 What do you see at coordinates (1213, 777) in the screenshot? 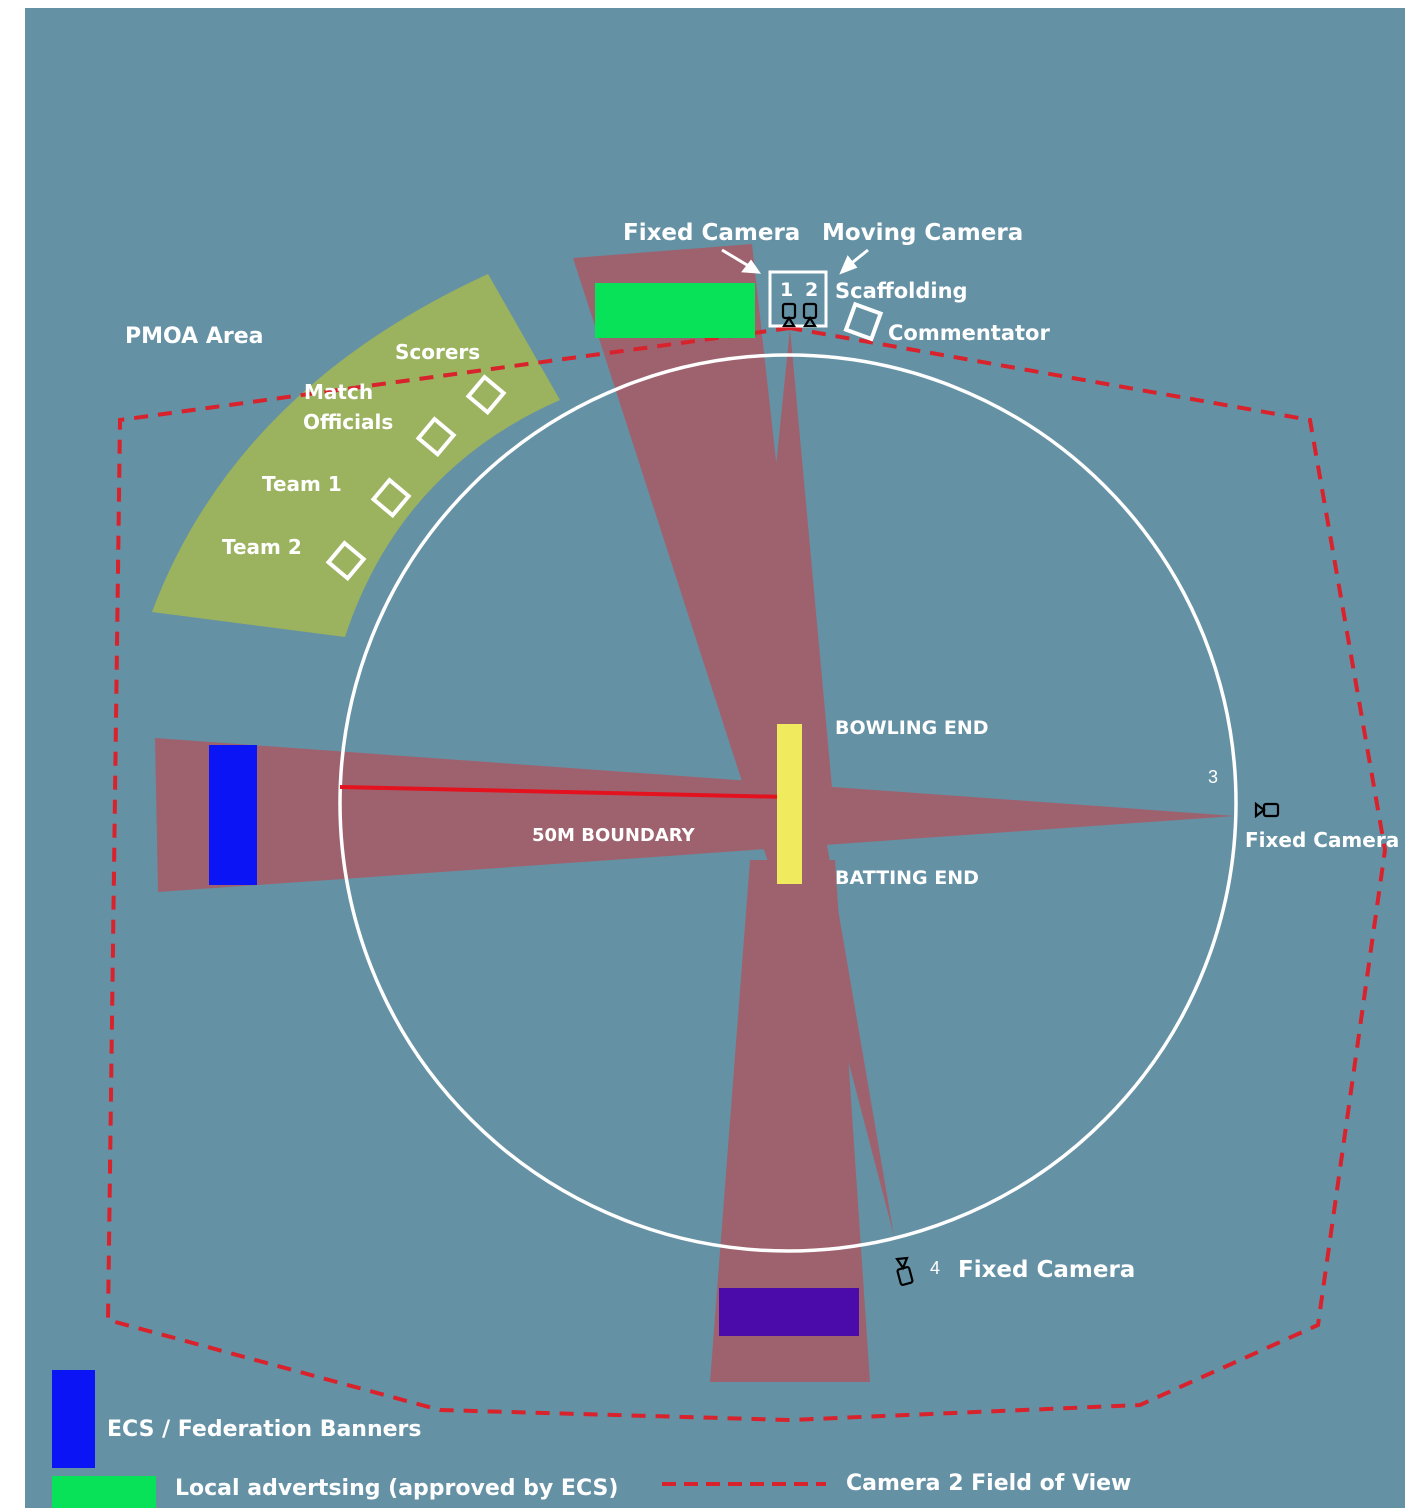
I see `camera3-number: 3` at bounding box center [1213, 777].